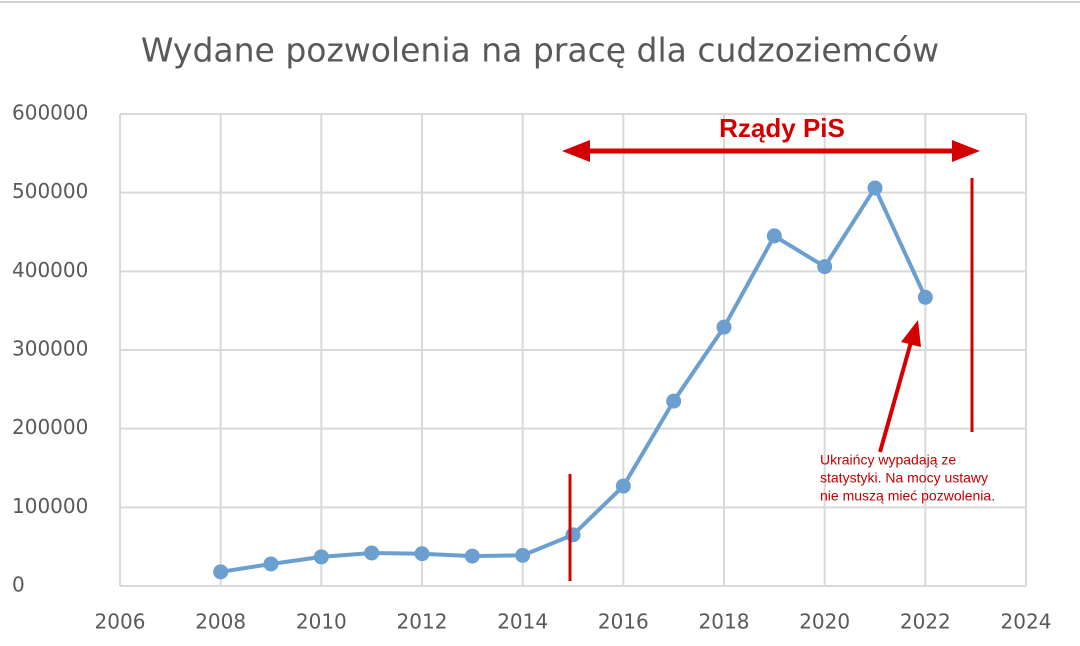 The image size is (1080, 646). Describe the element at coordinates (120, 622) in the screenshot. I see `x-tick-label: 2006` at that location.